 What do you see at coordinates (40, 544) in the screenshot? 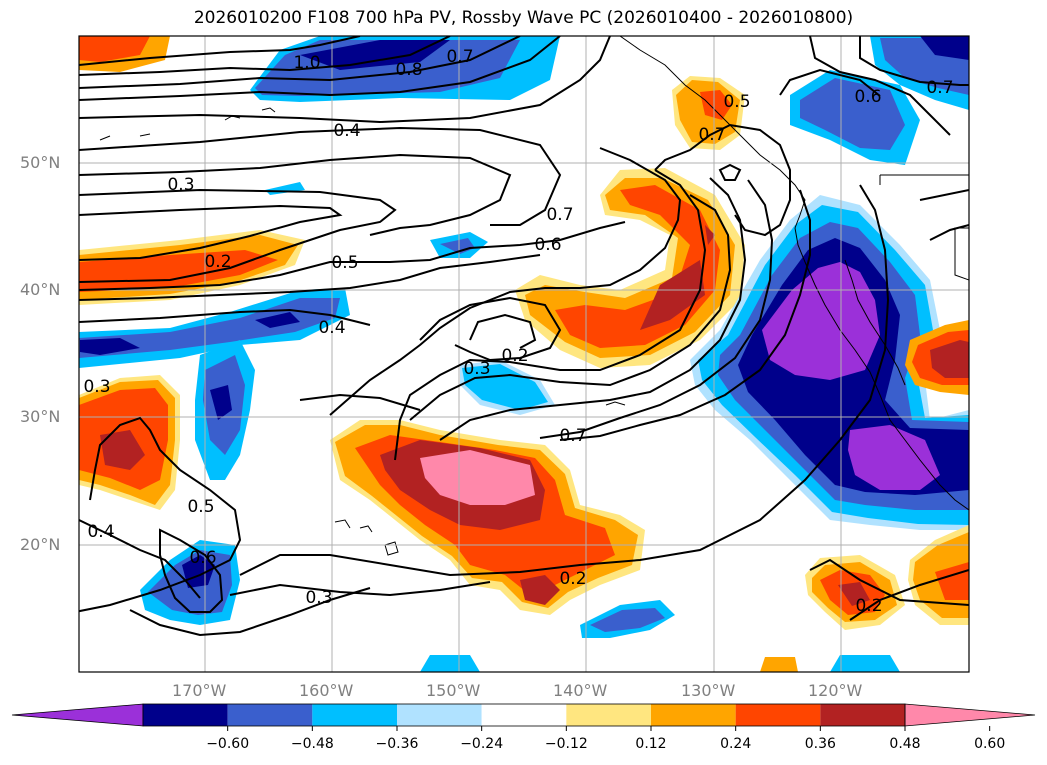
I see `lat-label-20n: 20°N` at bounding box center [40, 544].